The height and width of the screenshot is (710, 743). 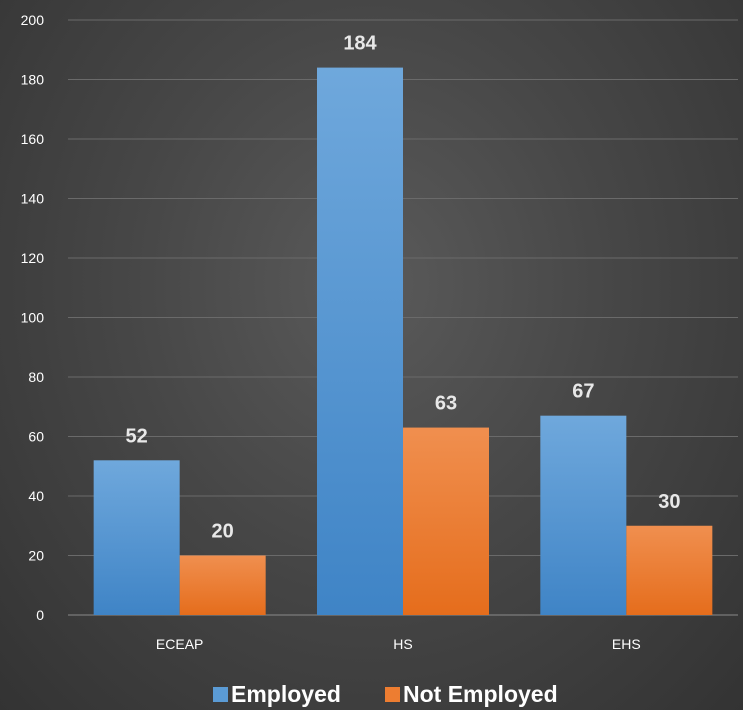 What do you see at coordinates (402, 644) in the screenshot?
I see `x-tick-label: HS` at bounding box center [402, 644].